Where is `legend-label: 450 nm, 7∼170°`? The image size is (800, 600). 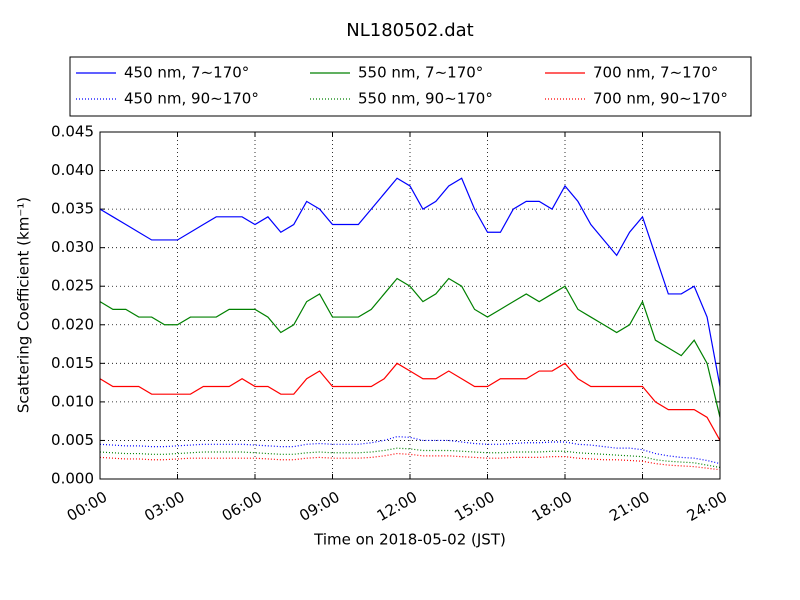
legend-label: 450 nm, 7∼170° is located at coordinates (186, 73).